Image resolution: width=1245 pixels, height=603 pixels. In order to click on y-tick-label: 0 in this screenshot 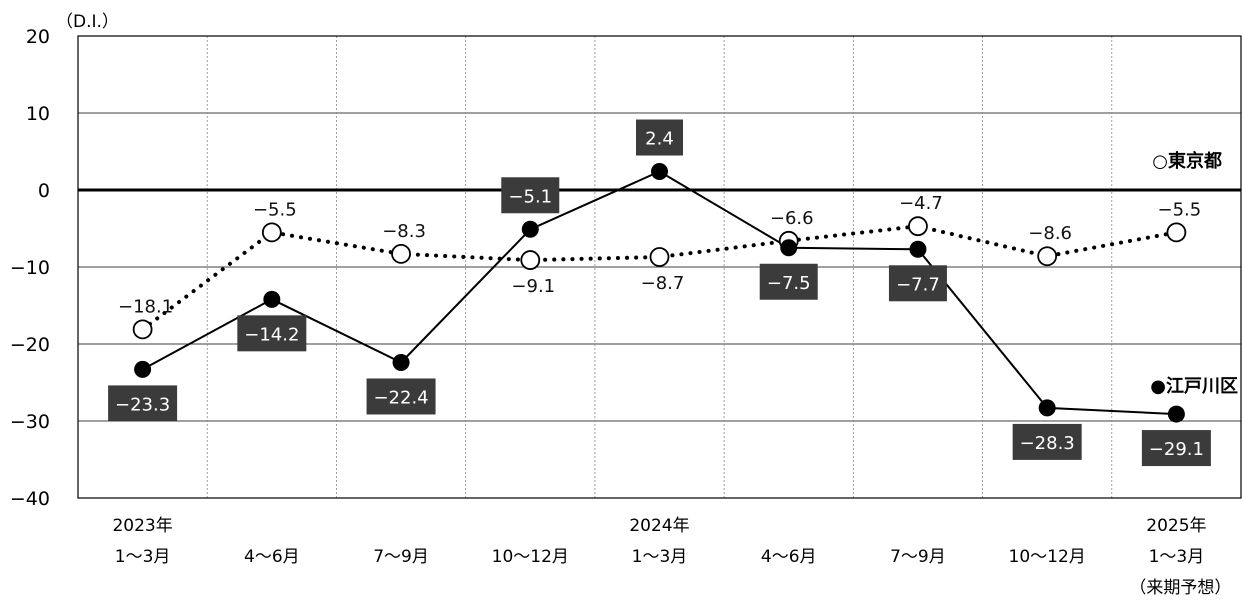, I will do `click(44, 191)`.